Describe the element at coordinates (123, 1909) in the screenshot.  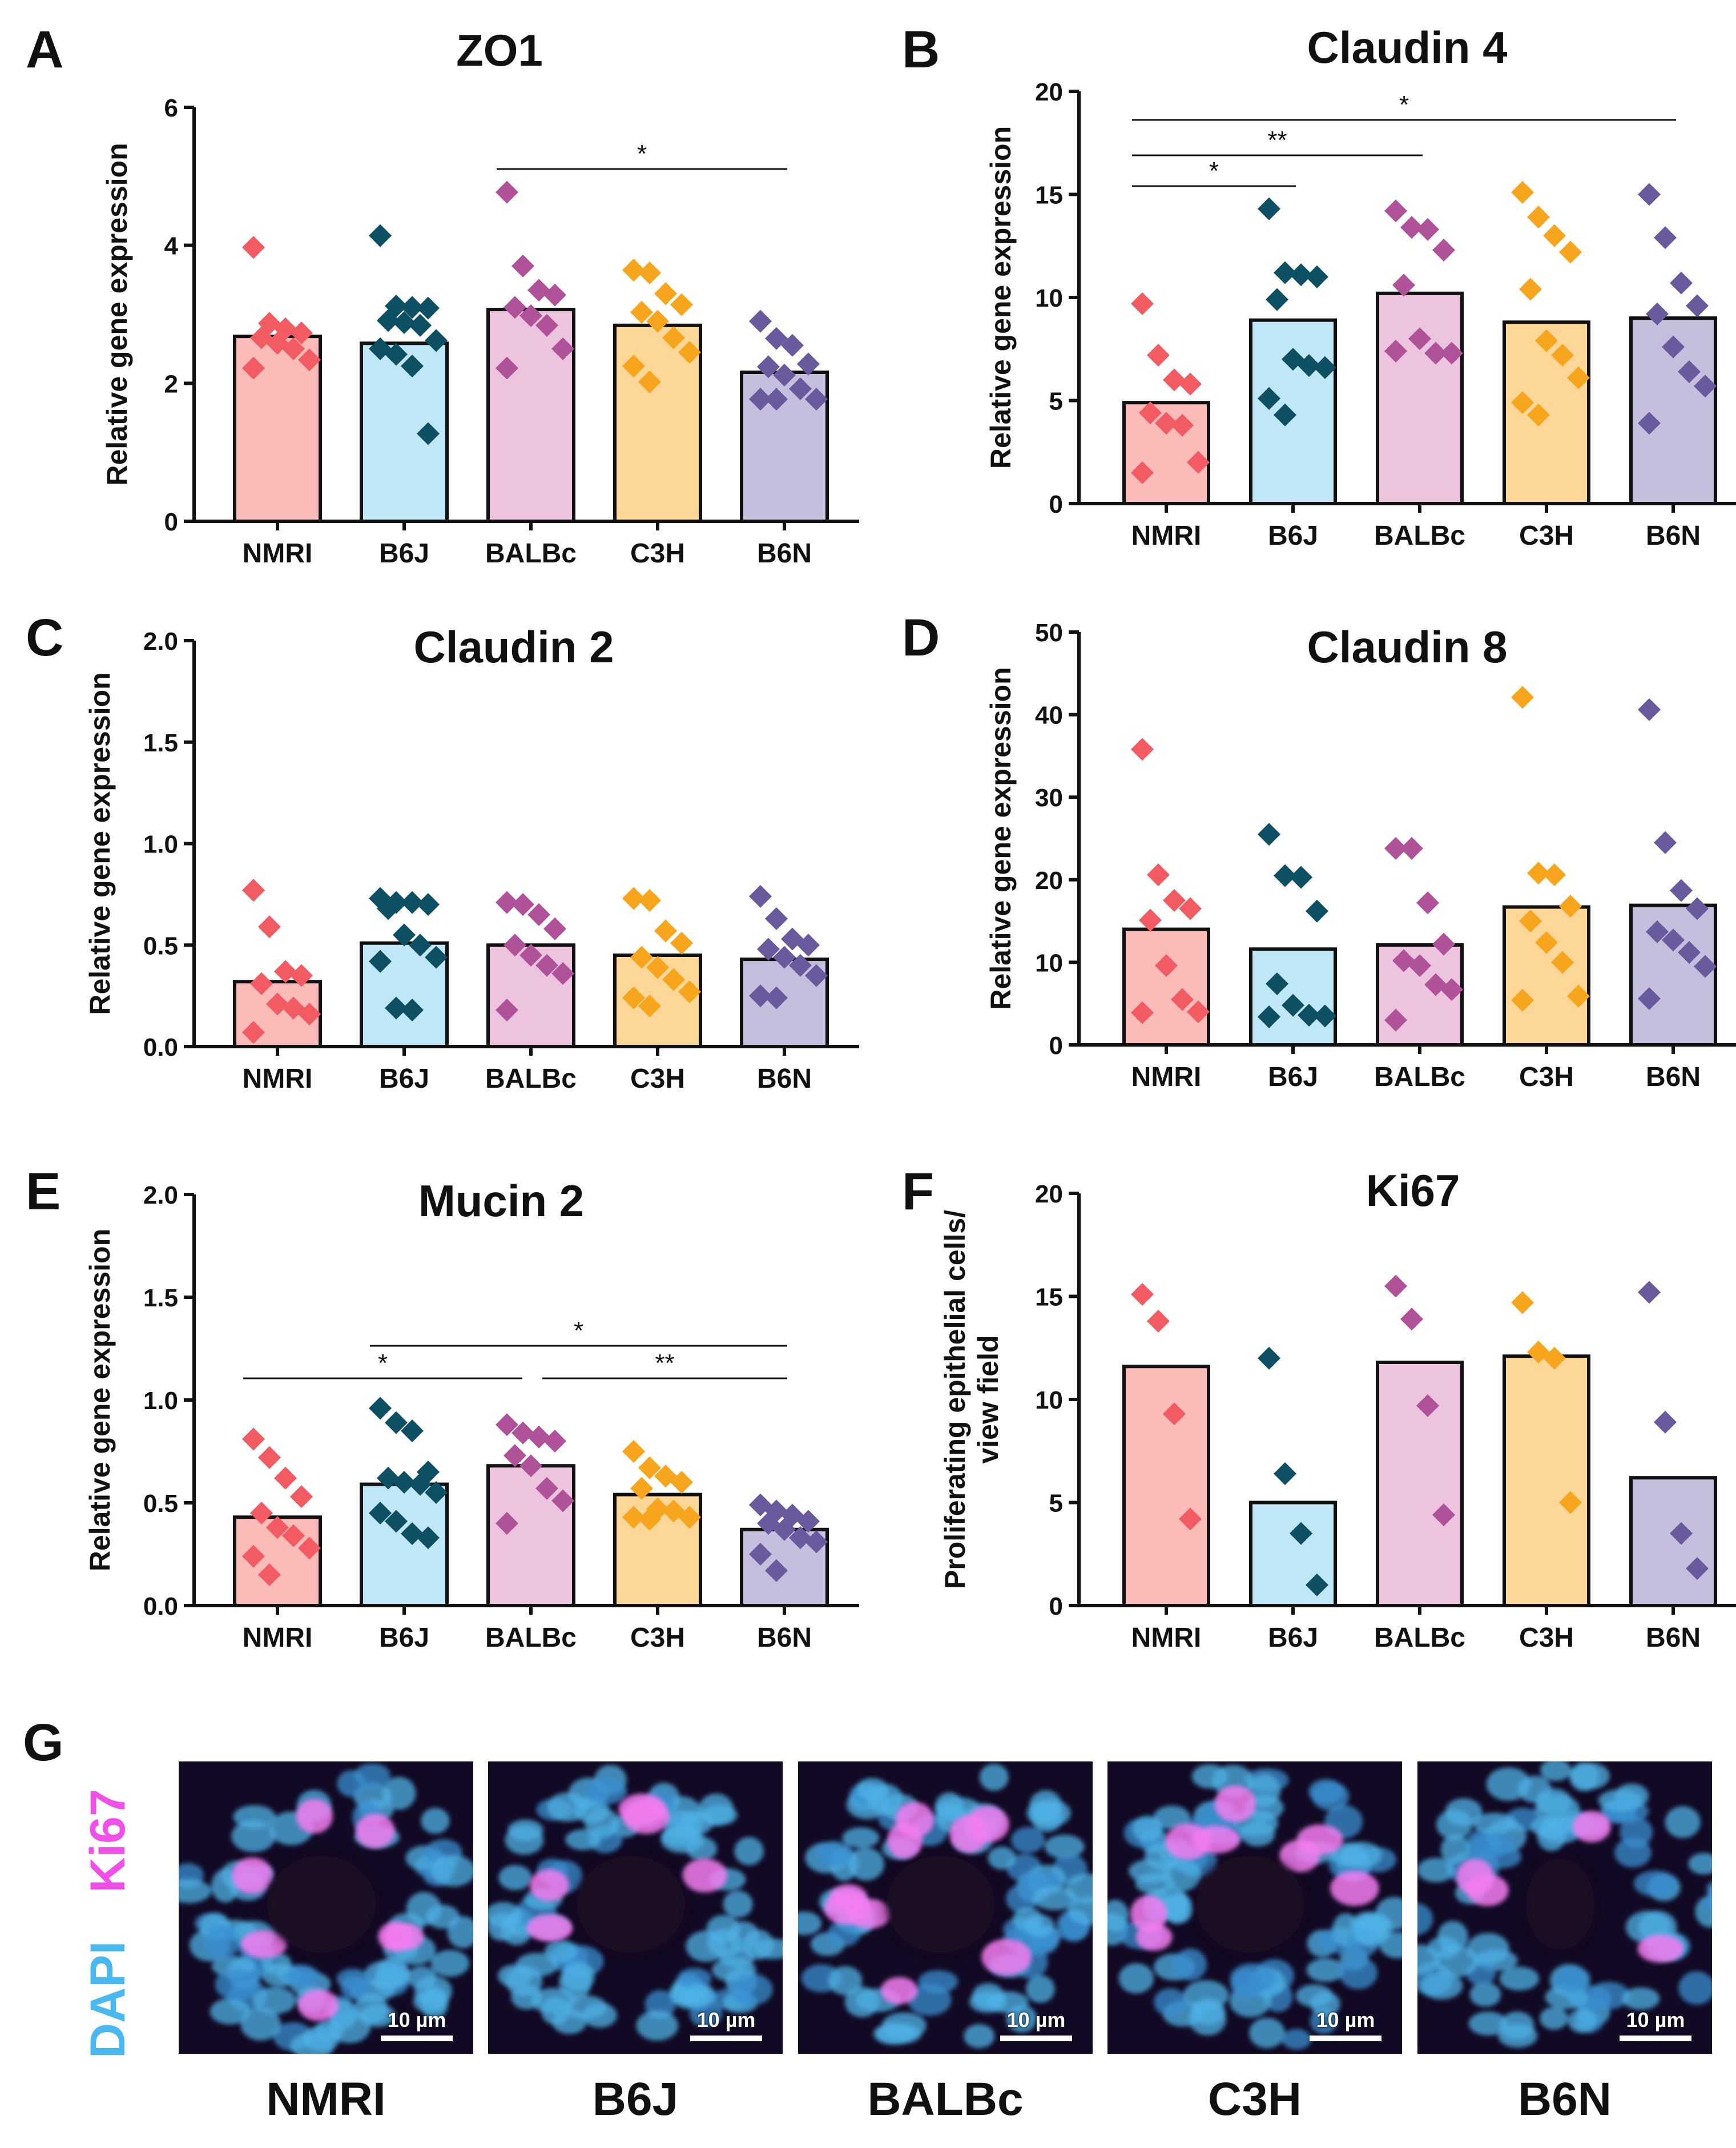
I see `stain-legend: DAPI Ki67` at that location.